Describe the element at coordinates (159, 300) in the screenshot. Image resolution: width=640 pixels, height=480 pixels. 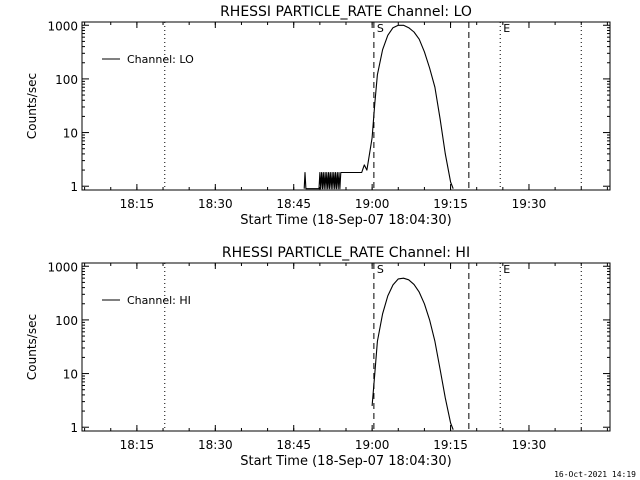
I see `legend-label: Channel: HI` at that location.